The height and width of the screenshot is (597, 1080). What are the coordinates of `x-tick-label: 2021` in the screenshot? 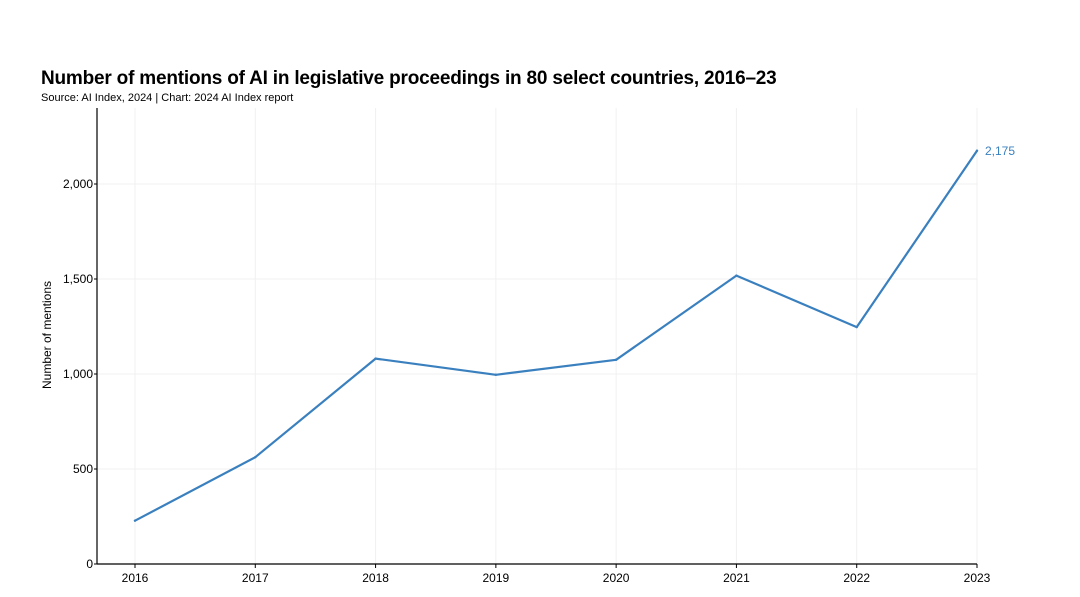 It's located at (736, 578).